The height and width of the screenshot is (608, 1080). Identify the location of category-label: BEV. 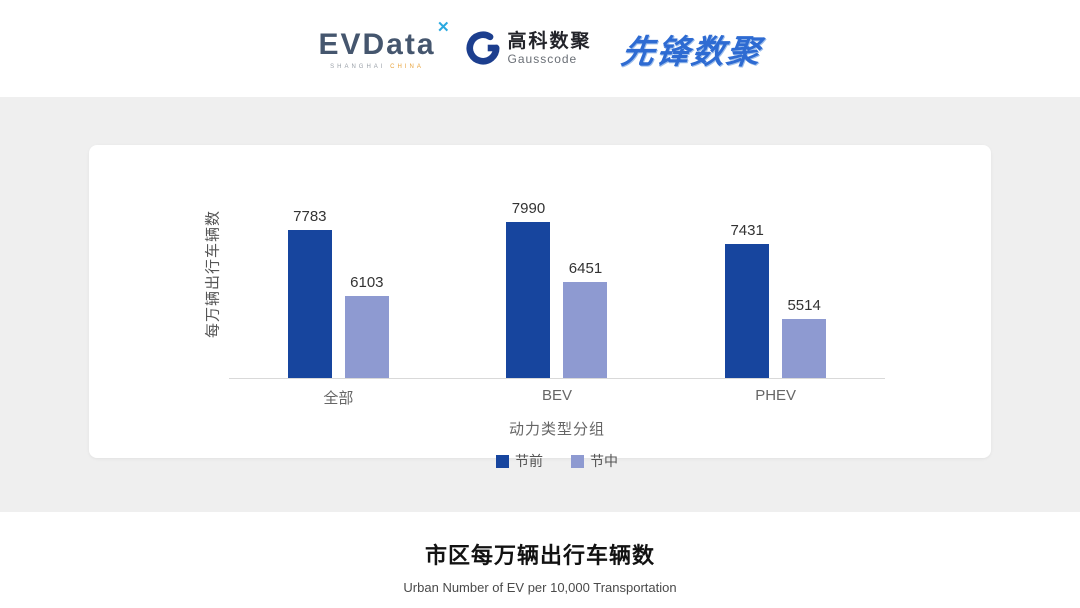
(556, 395).